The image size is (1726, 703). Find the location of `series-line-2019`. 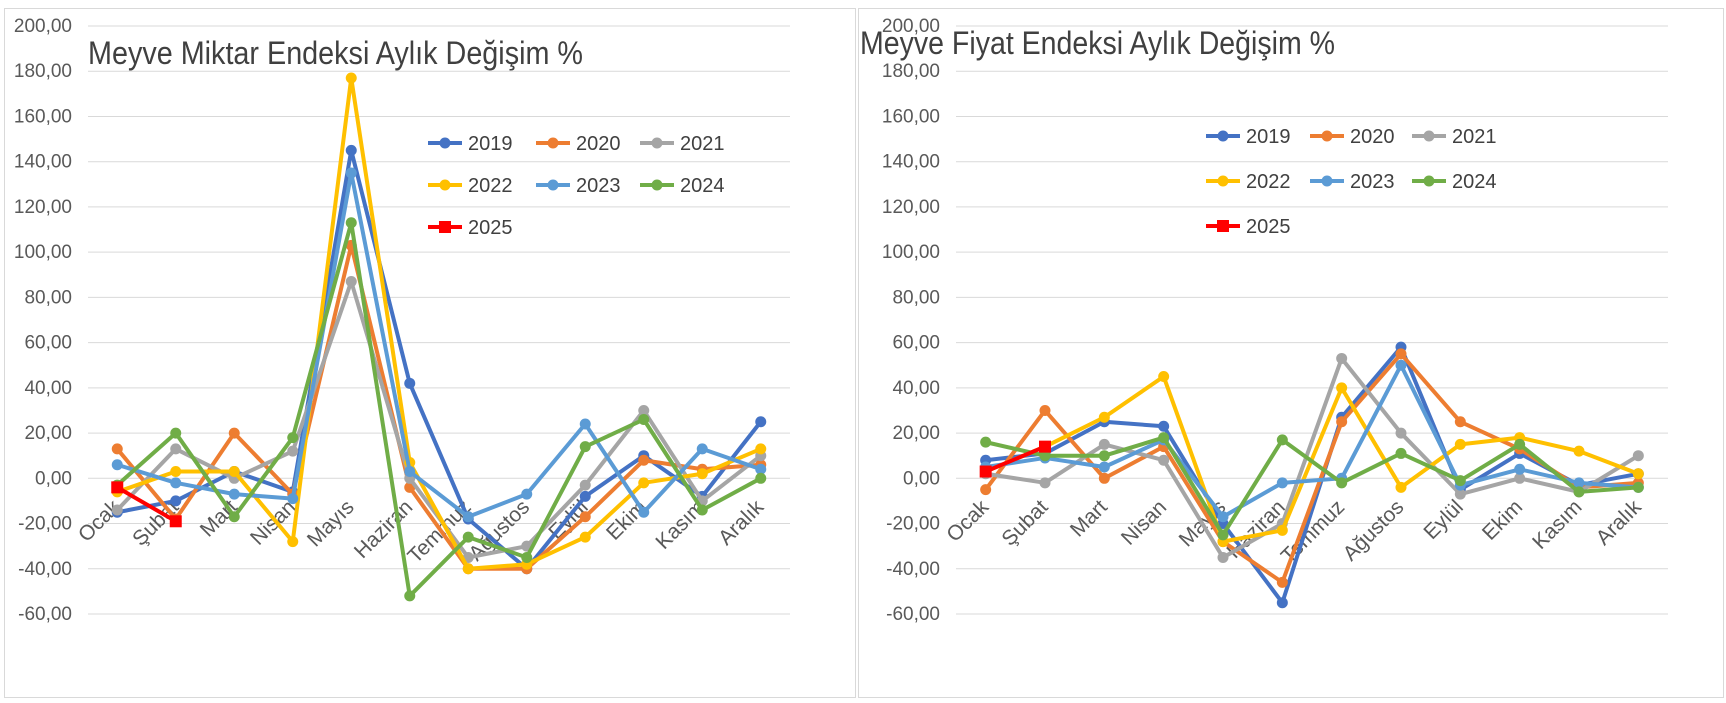

series-line-2019 is located at coordinates (1312, 475).